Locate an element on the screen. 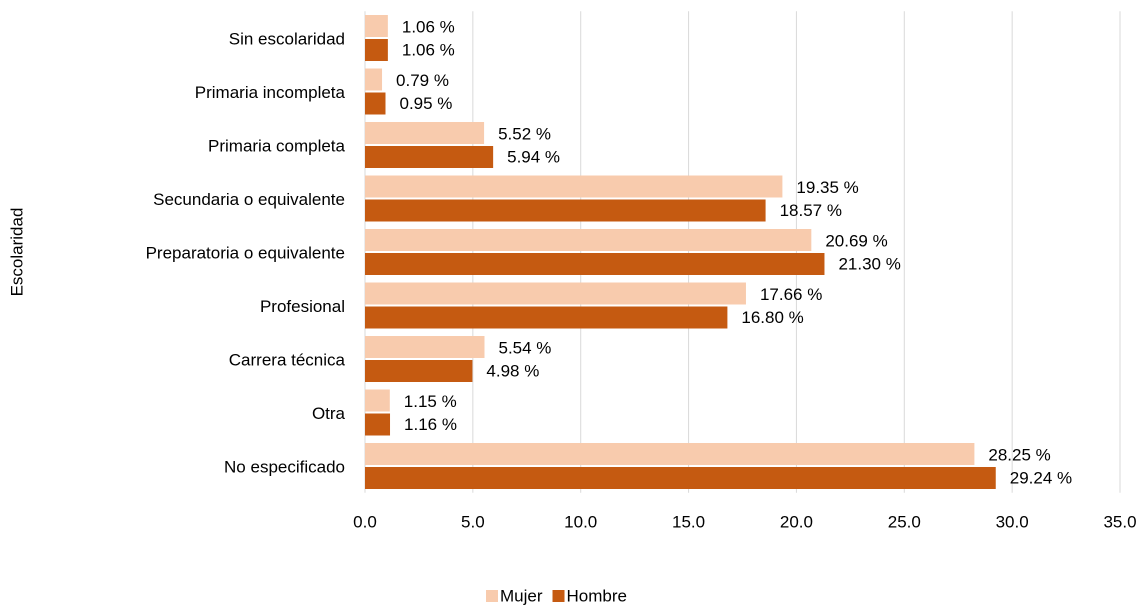 The width and height of the screenshot is (1143, 608). x-tick-label: 35.0 is located at coordinates (1119, 521).